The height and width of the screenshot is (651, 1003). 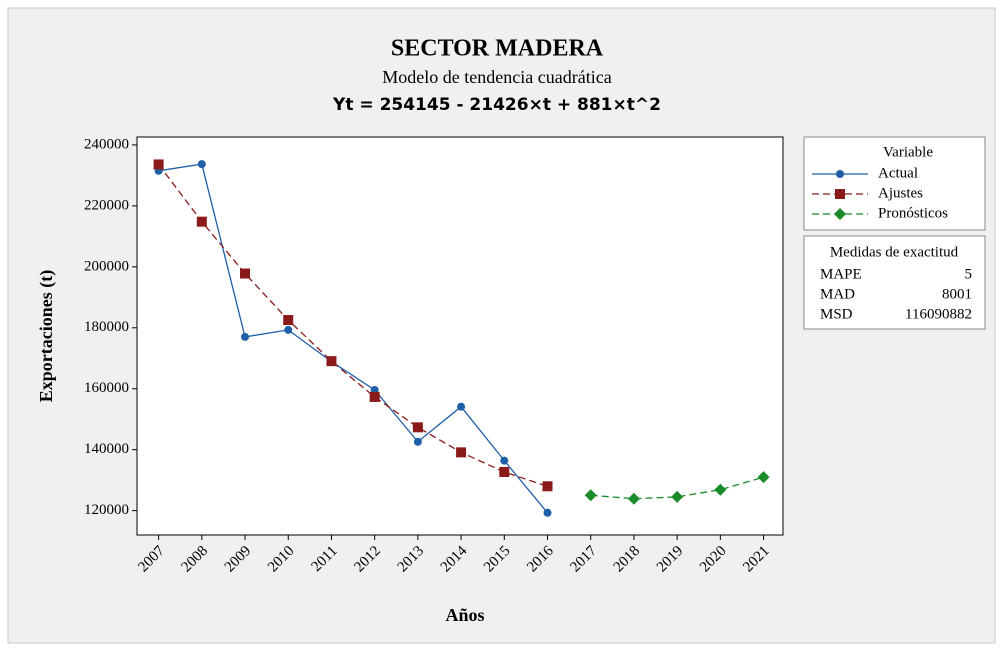 What do you see at coordinates (106, 266) in the screenshot?
I see `y-tick-label: 200000` at bounding box center [106, 266].